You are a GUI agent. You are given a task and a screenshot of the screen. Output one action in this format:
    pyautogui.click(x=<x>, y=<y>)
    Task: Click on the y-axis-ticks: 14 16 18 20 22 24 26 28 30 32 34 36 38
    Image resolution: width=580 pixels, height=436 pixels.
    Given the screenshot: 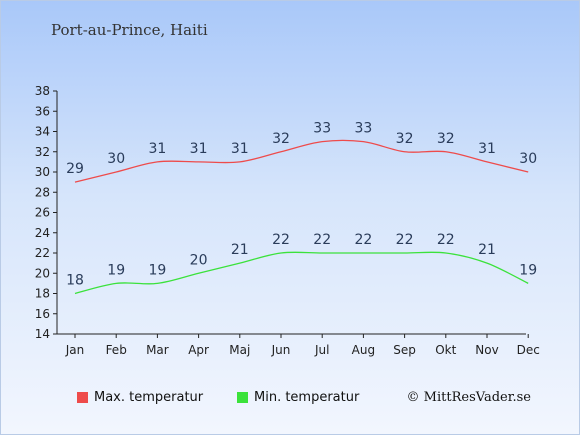 What is the action you would take?
    pyautogui.click(x=46, y=212)
    